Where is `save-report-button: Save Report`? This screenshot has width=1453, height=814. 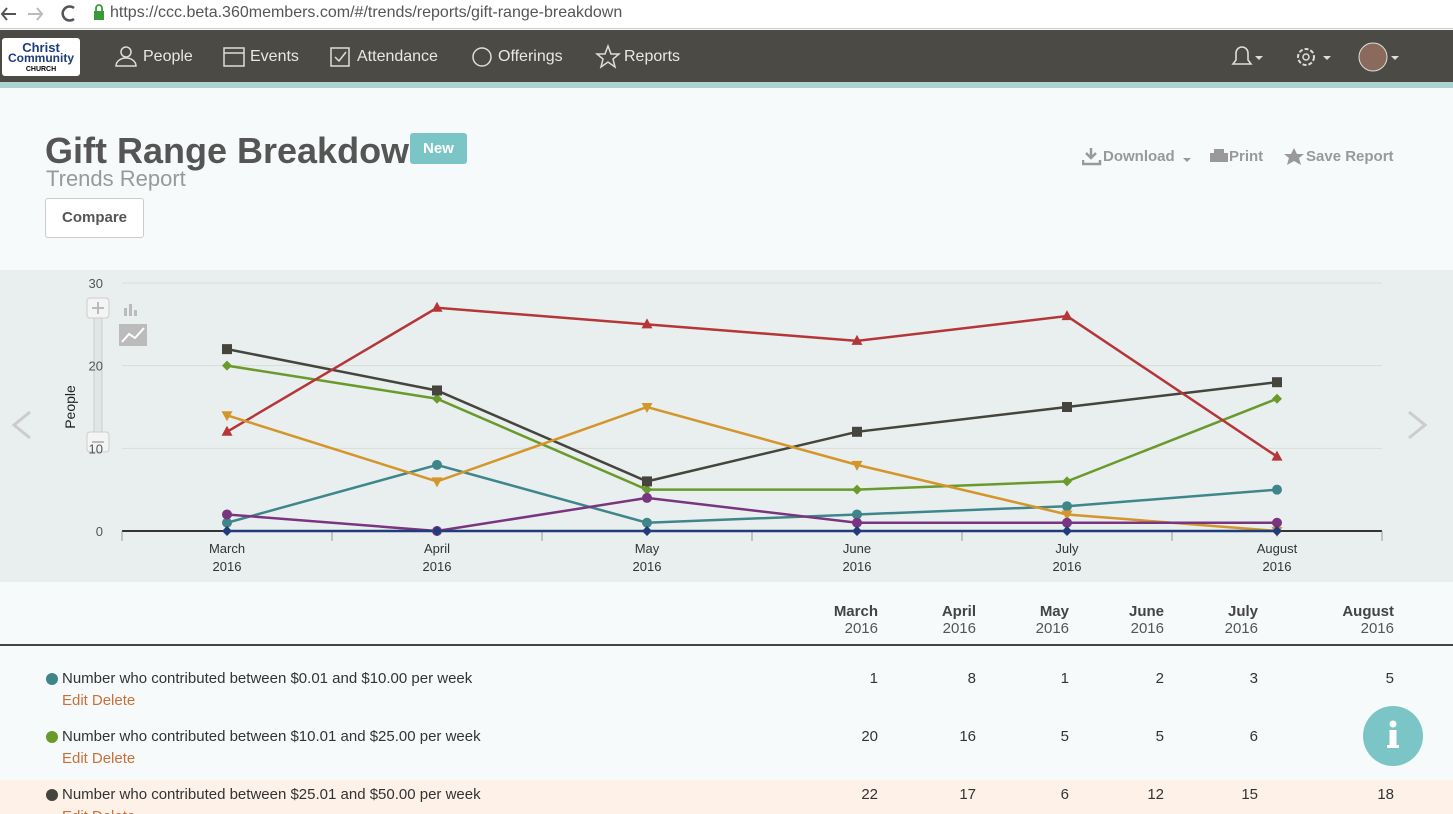 save-report-button: Save Report is located at coordinates (1350, 156).